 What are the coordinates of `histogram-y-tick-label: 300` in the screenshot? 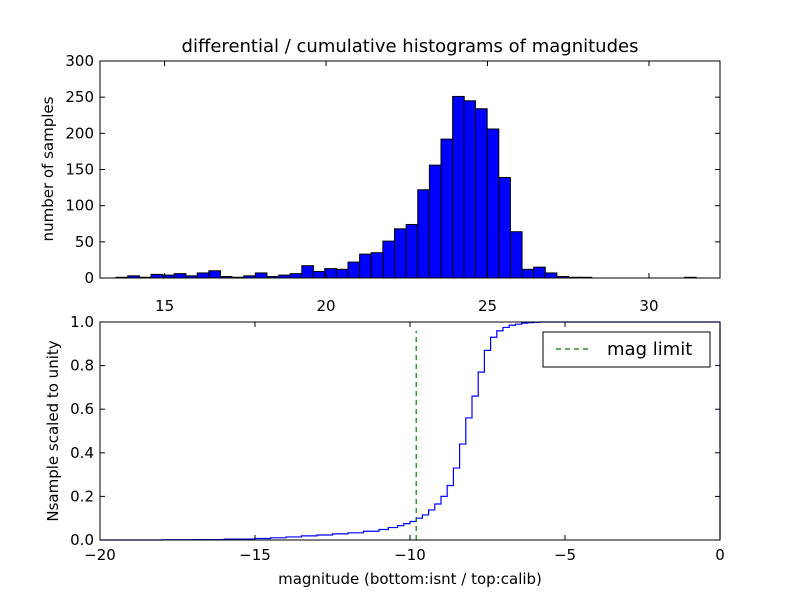 It's located at (79, 61).